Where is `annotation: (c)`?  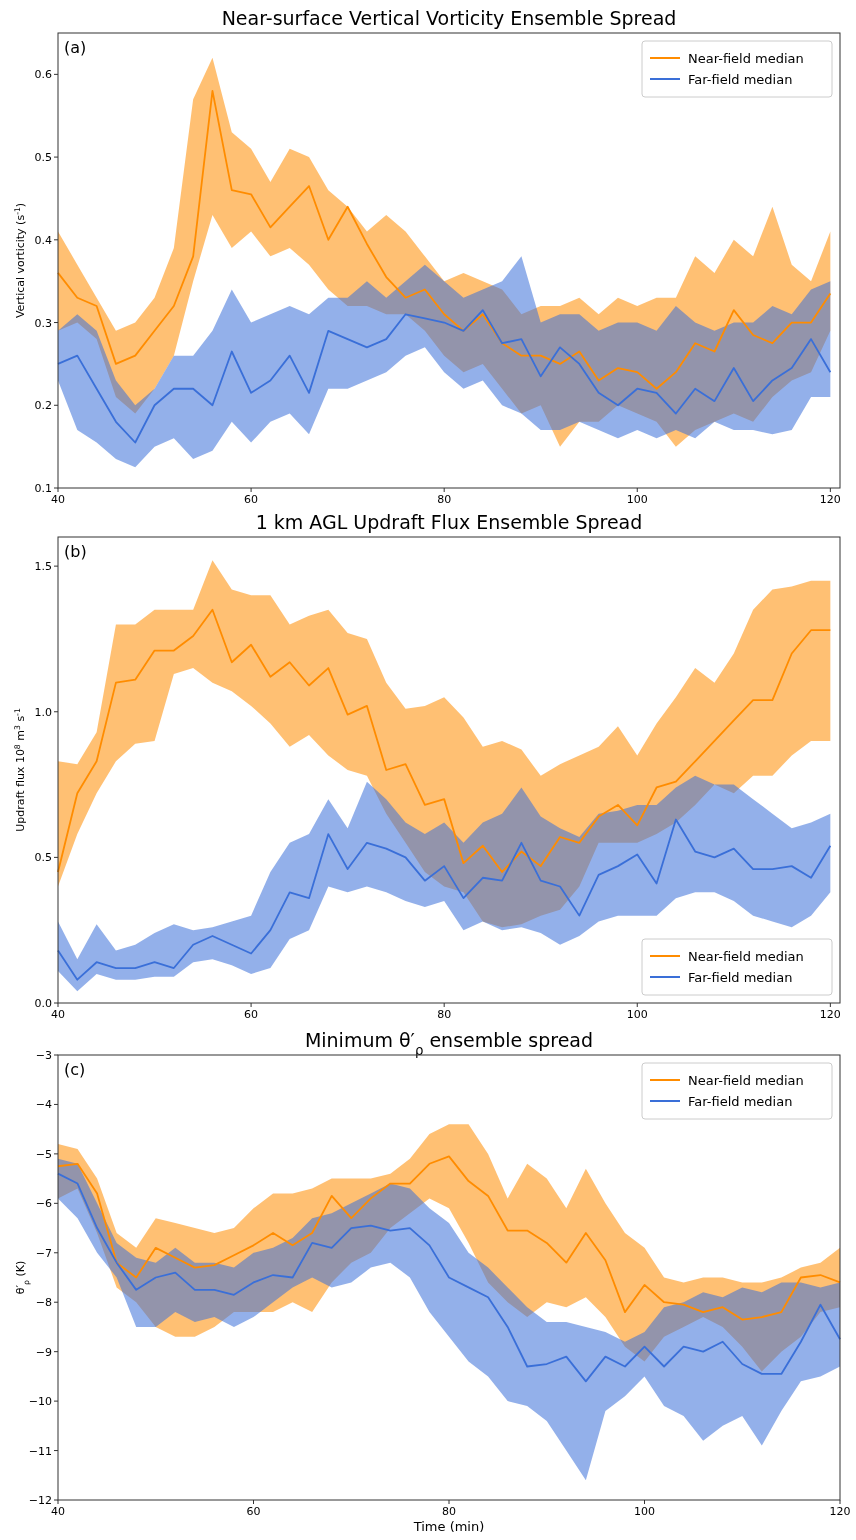
annotation: (c) is located at coordinates (75, 1069).